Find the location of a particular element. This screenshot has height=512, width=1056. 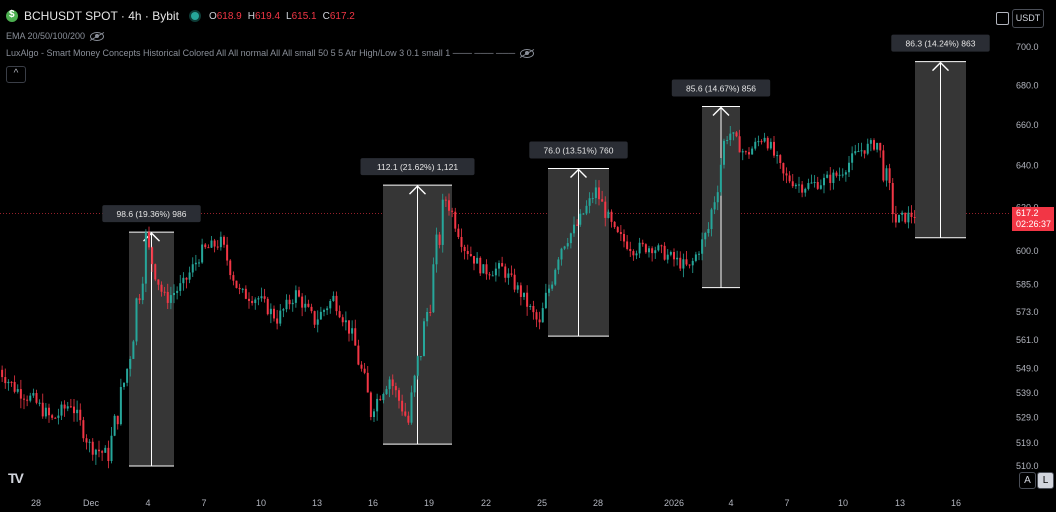

price-tick-label: 510.0 is located at coordinates (1027, 466).